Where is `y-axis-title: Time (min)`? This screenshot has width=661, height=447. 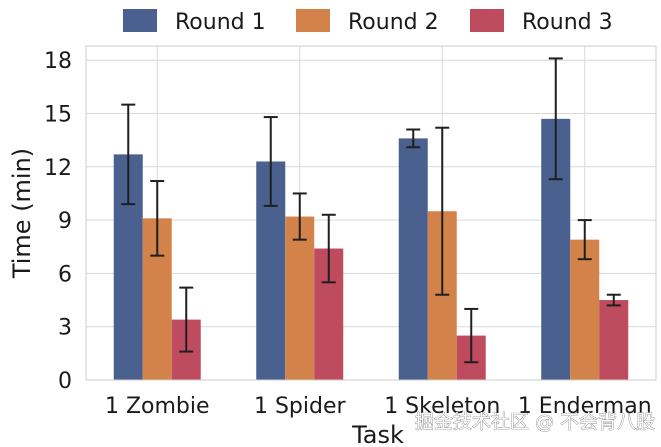 y-axis-title: Time (min) is located at coordinates (22, 213).